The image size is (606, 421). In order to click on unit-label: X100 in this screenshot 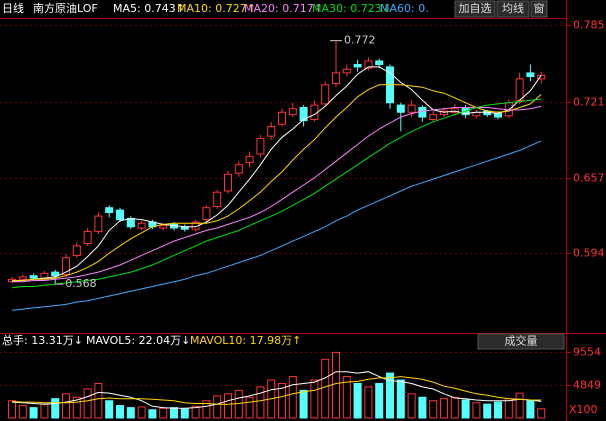, I will do `click(583, 409)`.